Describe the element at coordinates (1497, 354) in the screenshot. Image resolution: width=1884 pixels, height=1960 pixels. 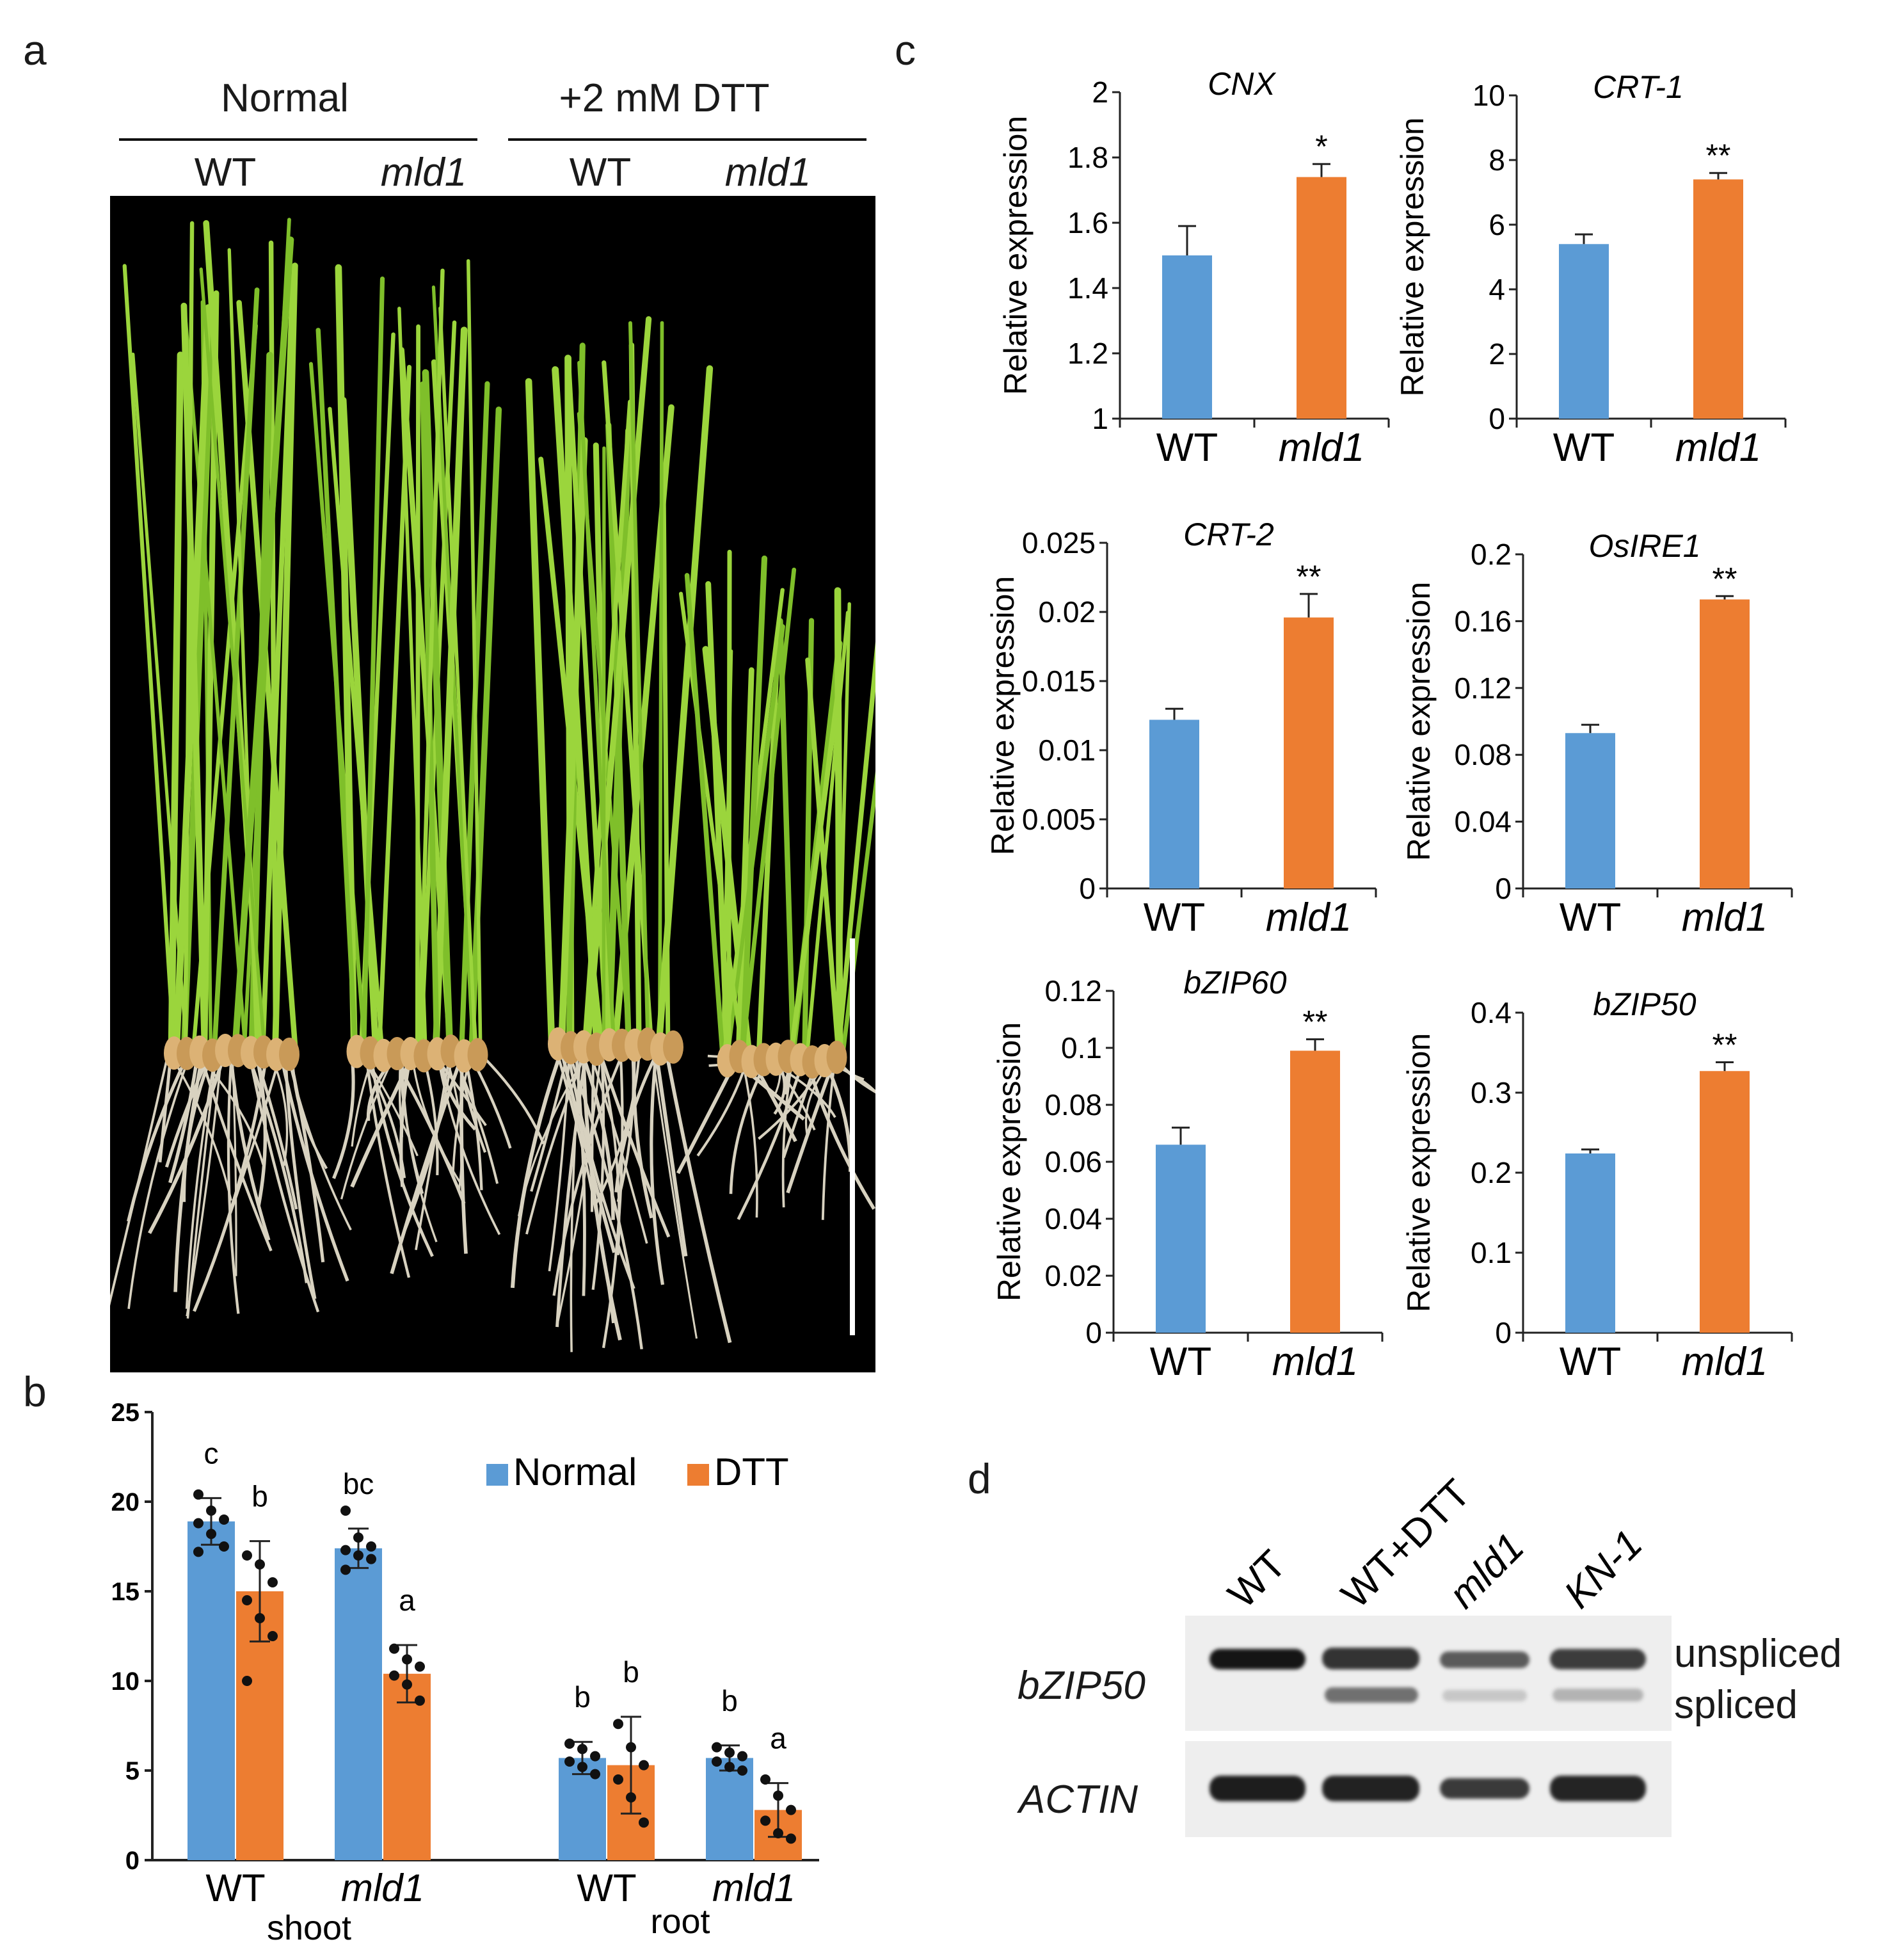
I see `y-tick-label: 2` at that location.